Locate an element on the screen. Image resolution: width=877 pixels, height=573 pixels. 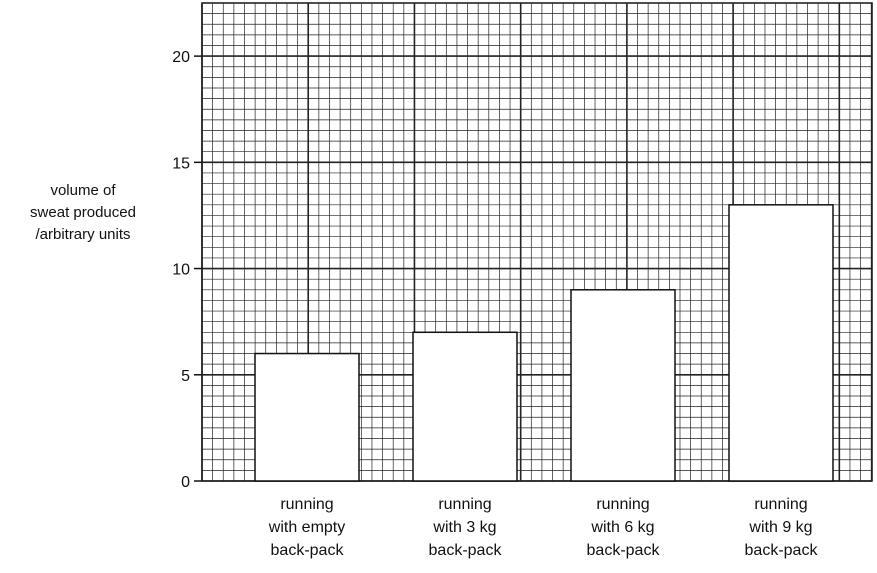
y-axis-label-line: /arbitrary units is located at coordinates (83, 234).